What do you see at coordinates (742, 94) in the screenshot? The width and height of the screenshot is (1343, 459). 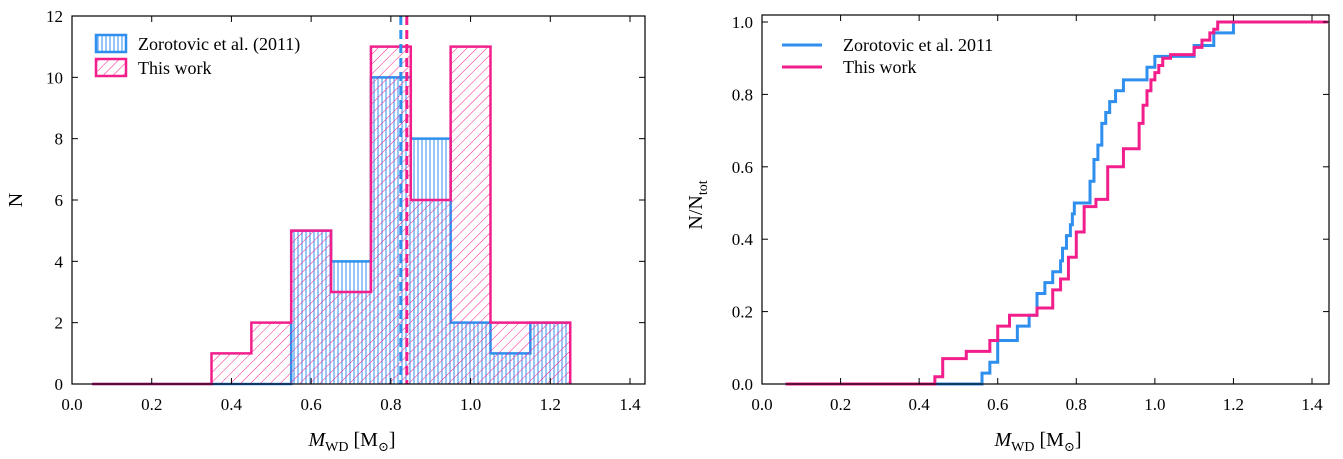 I see `y-tick-label: 0.8` at bounding box center [742, 94].